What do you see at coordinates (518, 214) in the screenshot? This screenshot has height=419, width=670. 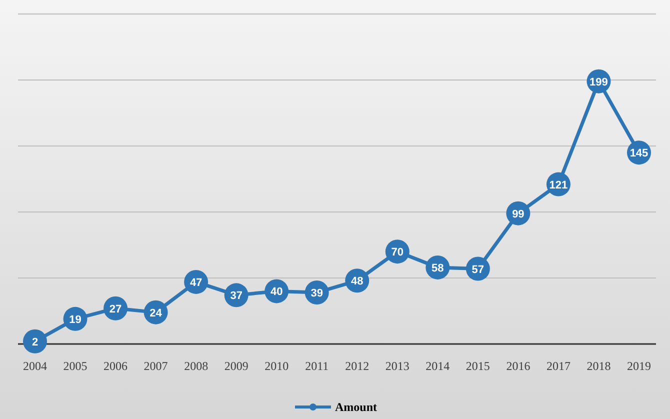 I see `data-label: 99` at bounding box center [518, 214].